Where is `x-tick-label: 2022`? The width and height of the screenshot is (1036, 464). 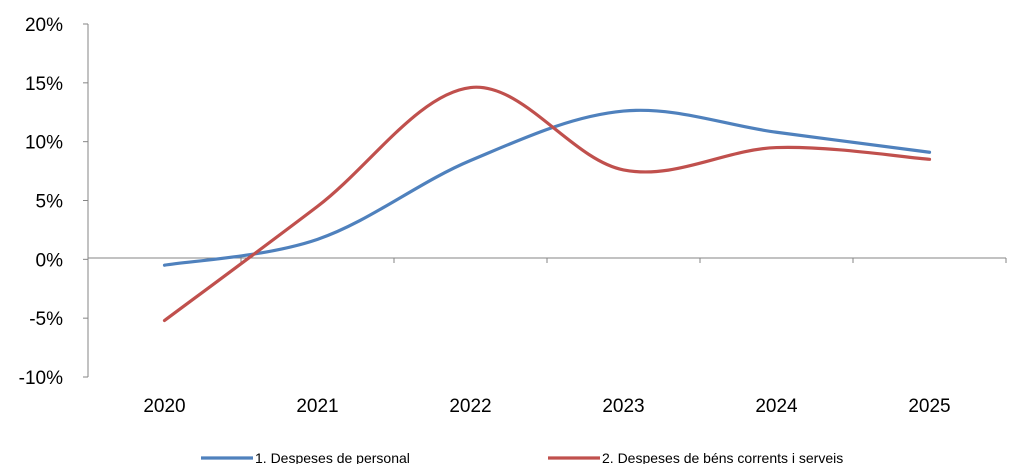 x-tick-label: 2022 is located at coordinates (470, 406).